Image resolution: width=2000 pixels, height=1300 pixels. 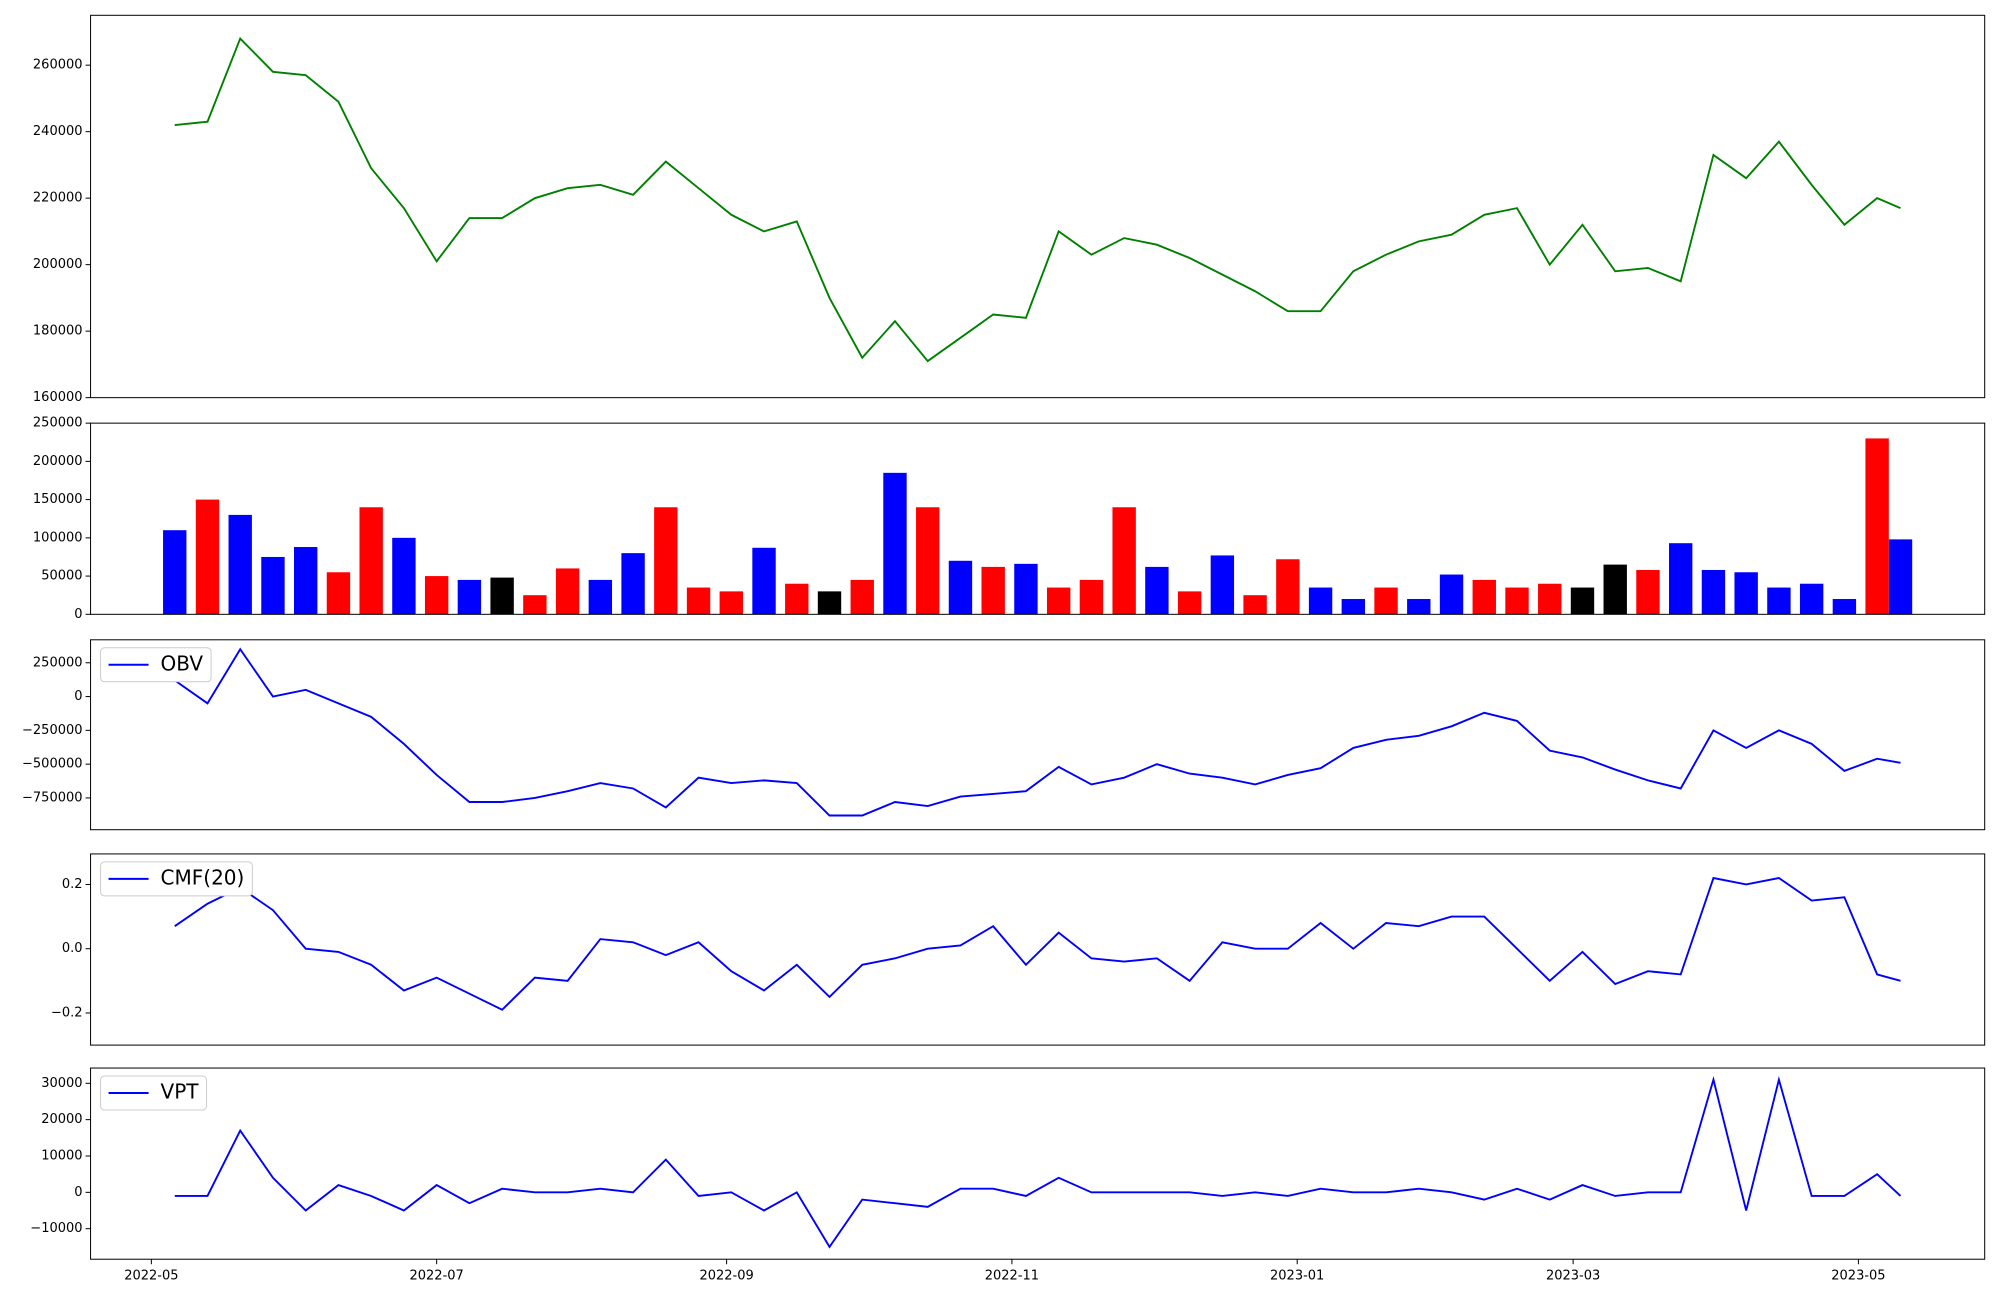 What do you see at coordinates (52, 730) in the screenshot?
I see `y-tick-label: −250000` at bounding box center [52, 730].